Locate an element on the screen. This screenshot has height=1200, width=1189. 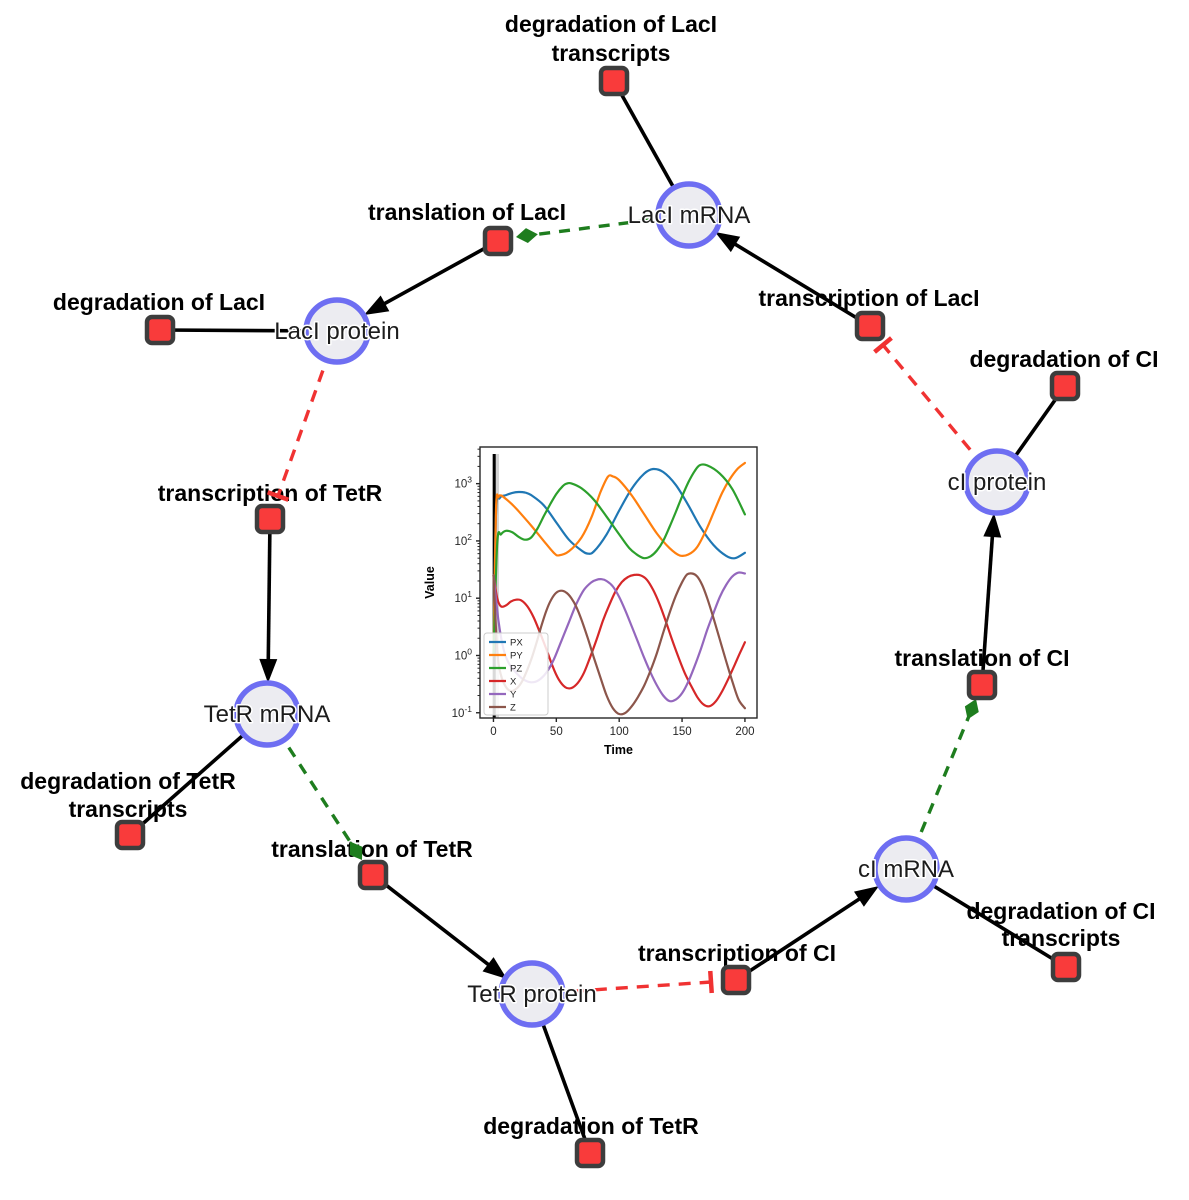
edge-tx-laci-to-laci-mrna is located at coordinates (797, 282).